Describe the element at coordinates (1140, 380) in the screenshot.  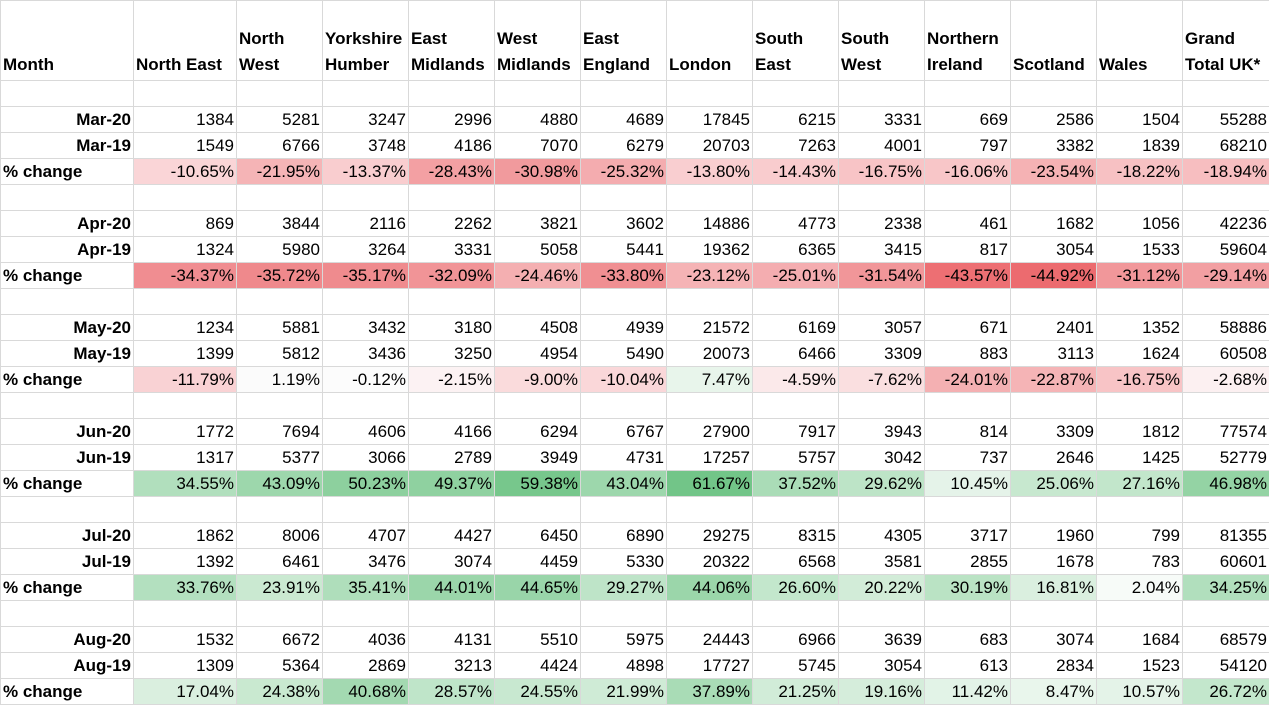
I see `percent-change-cell: -16.75%` at that location.